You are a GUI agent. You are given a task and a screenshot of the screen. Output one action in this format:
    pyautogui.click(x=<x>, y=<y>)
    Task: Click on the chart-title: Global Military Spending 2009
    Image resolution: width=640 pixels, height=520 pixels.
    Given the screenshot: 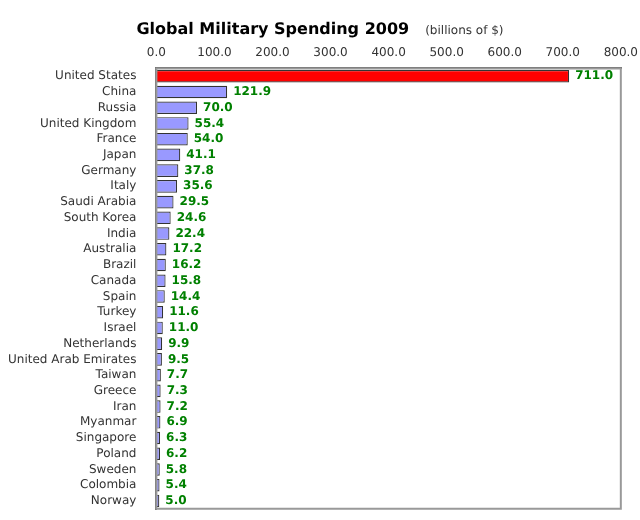 What is the action you would take?
    pyautogui.click(x=273, y=29)
    